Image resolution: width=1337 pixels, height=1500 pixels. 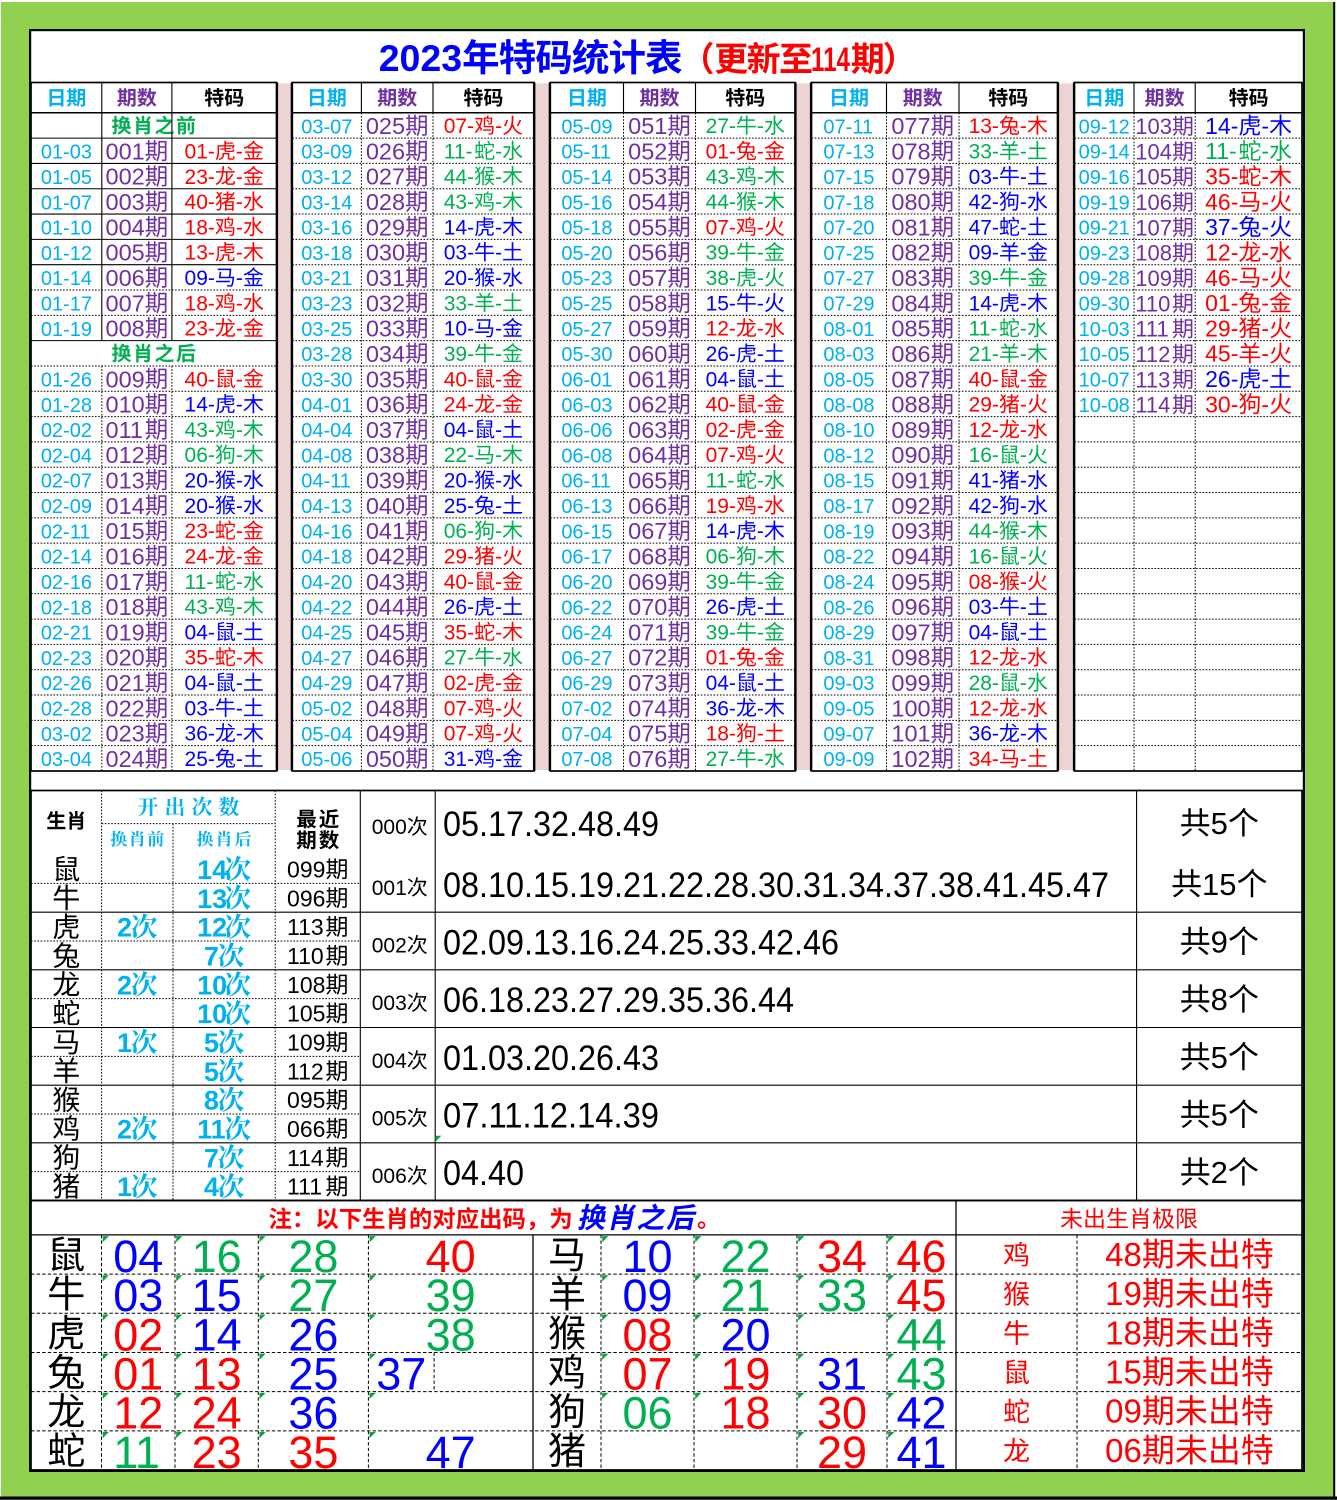 I want to click on svg-text: 08-22, so click(x=848, y=558).